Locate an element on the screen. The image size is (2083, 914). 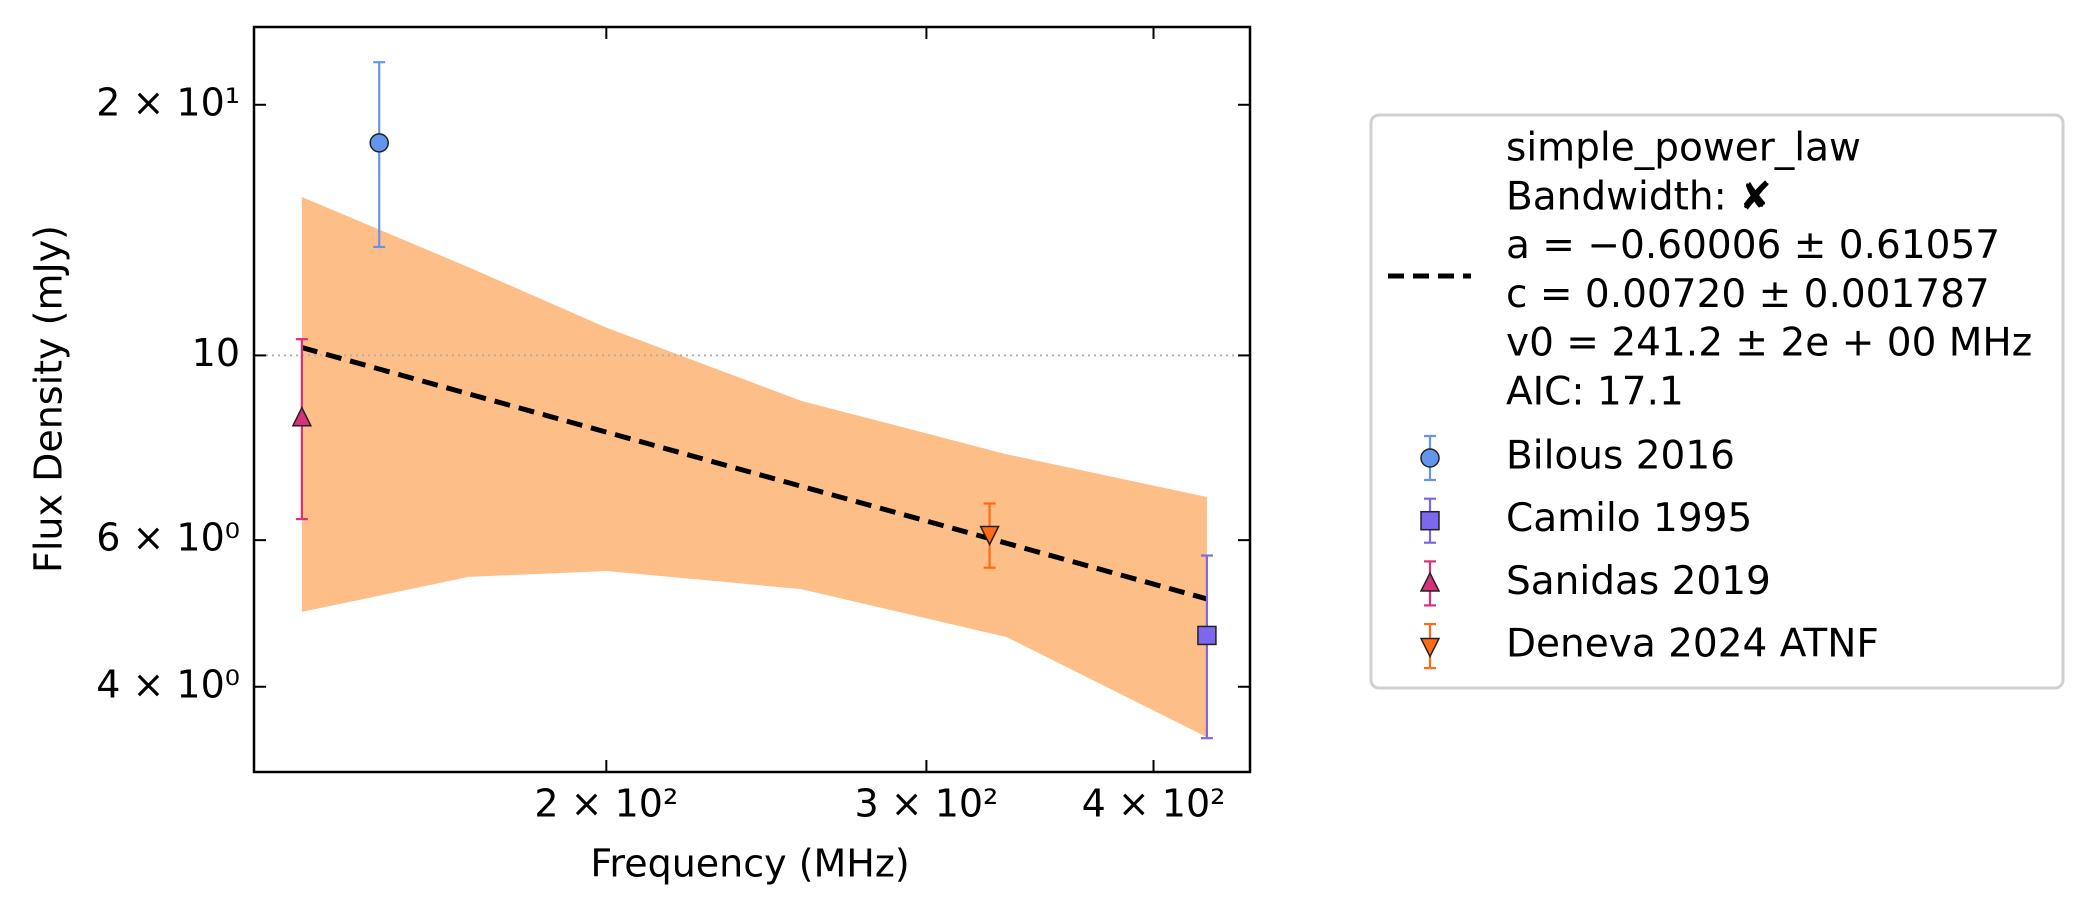
legend-label: simple_power_law is located at coordinates (1683, 148).